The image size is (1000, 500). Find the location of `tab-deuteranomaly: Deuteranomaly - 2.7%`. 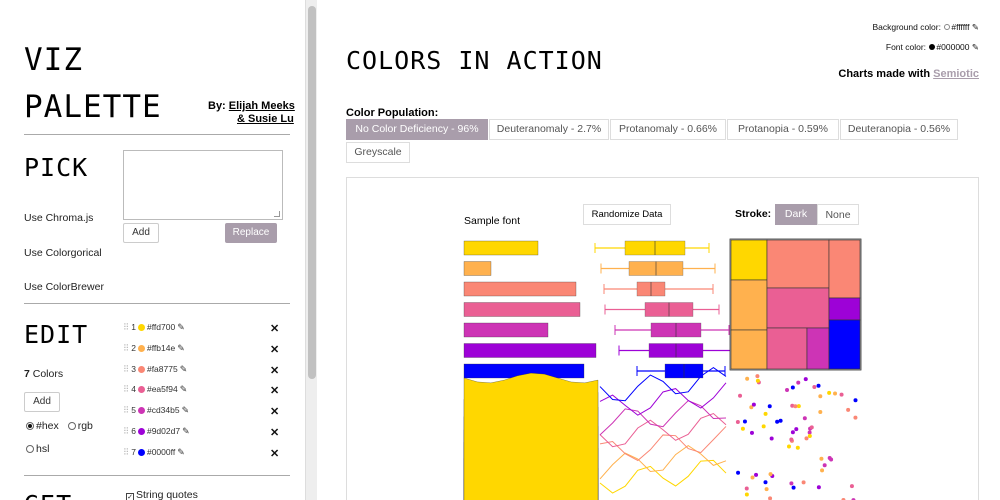

tab-deuteranomaly: Deuteranomaly - 2.7% is located at coordinates (549, 129).